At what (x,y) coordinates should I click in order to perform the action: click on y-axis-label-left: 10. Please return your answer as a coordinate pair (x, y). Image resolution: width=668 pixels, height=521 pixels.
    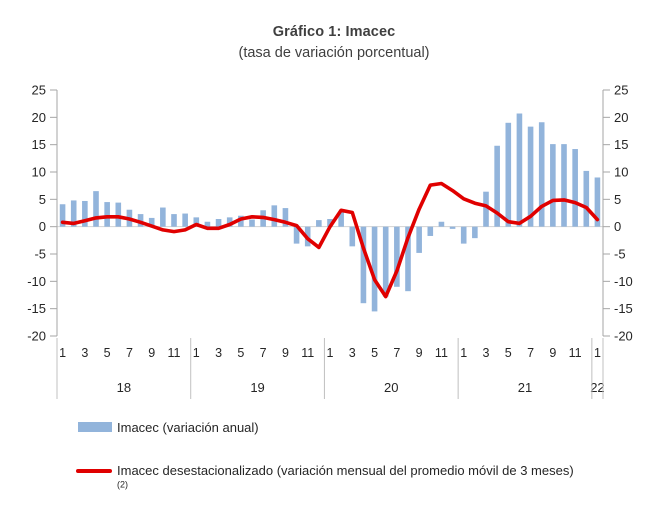
    Looking at the image, I should click on (39, 172).